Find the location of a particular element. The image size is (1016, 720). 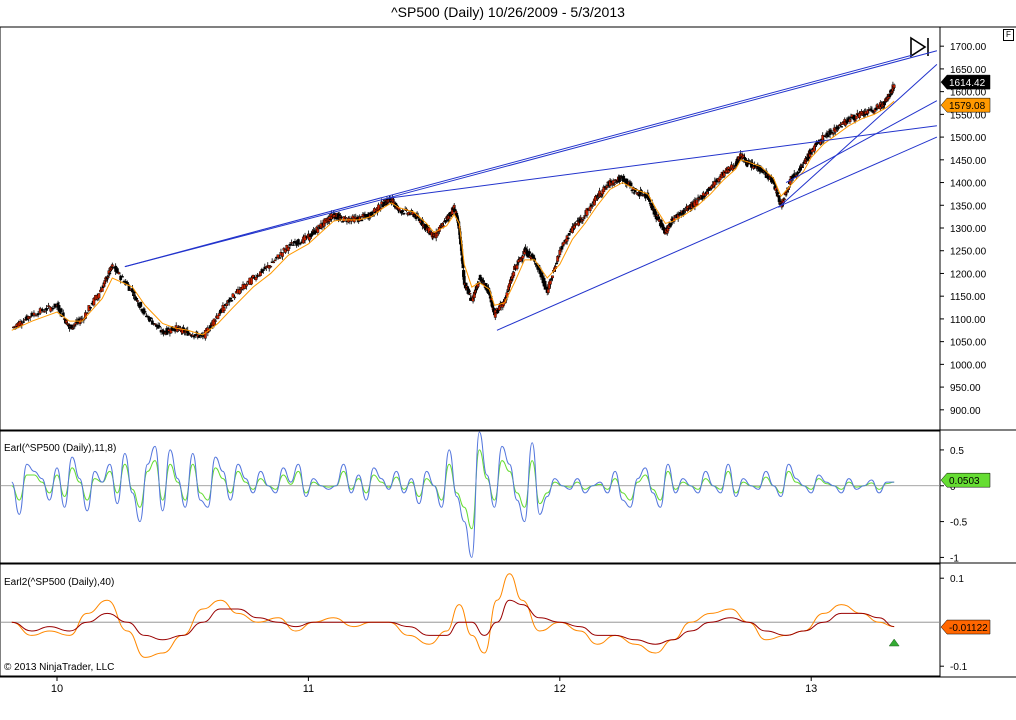

price-y-tick-label: 950.00 is located at coordinates (965, 388).